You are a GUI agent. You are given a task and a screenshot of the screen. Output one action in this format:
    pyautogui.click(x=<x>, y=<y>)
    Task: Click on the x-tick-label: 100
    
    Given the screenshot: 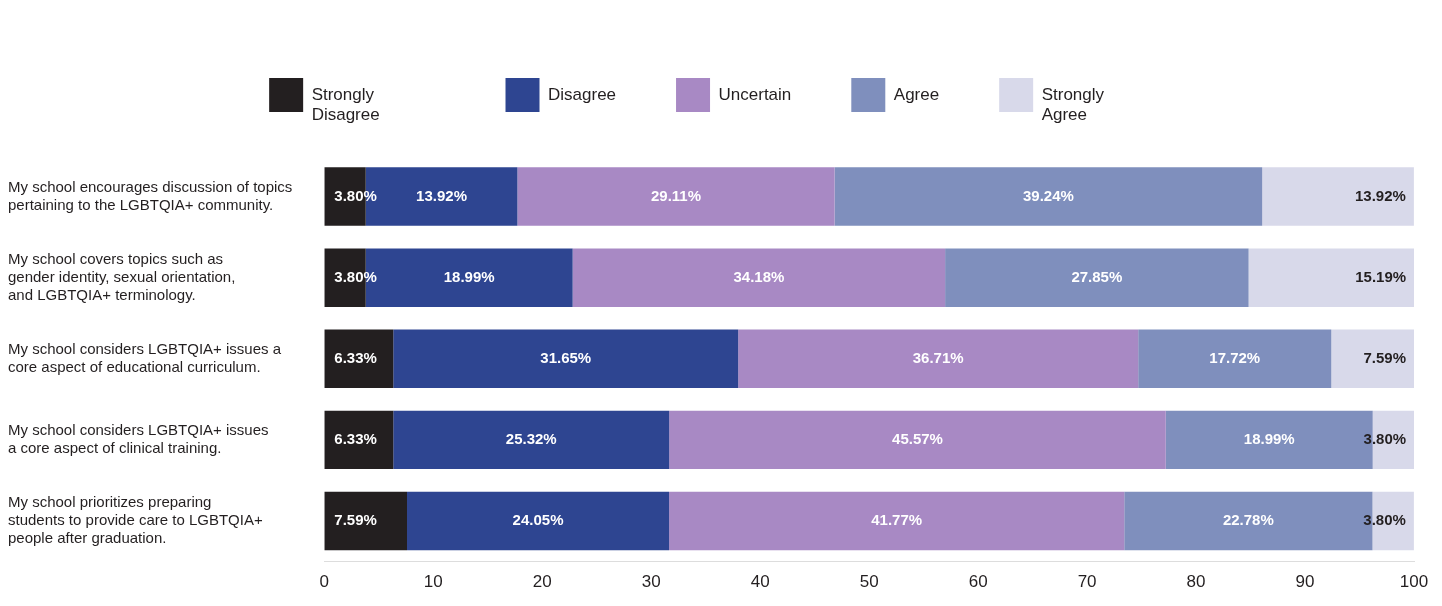 What is the action you would take?
    pyautogui.click(x=1414, y=582)
    